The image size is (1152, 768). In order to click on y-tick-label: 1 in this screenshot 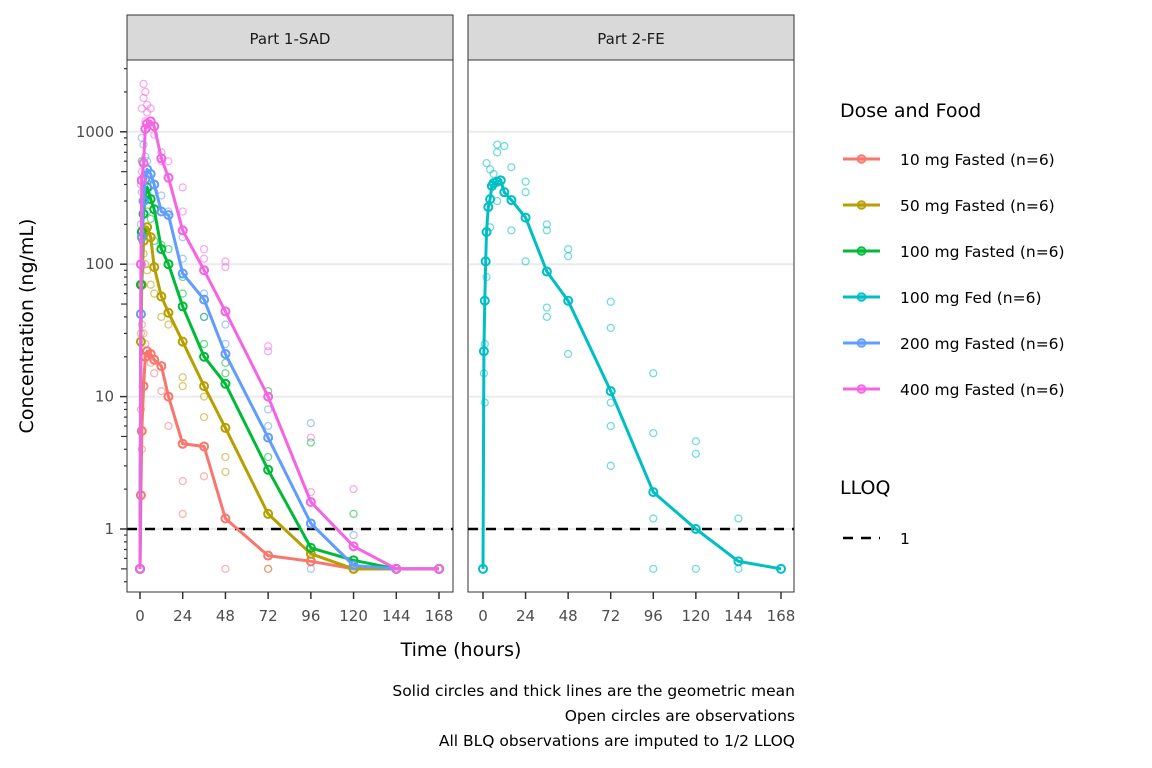, I will do `click(109, 529)`.